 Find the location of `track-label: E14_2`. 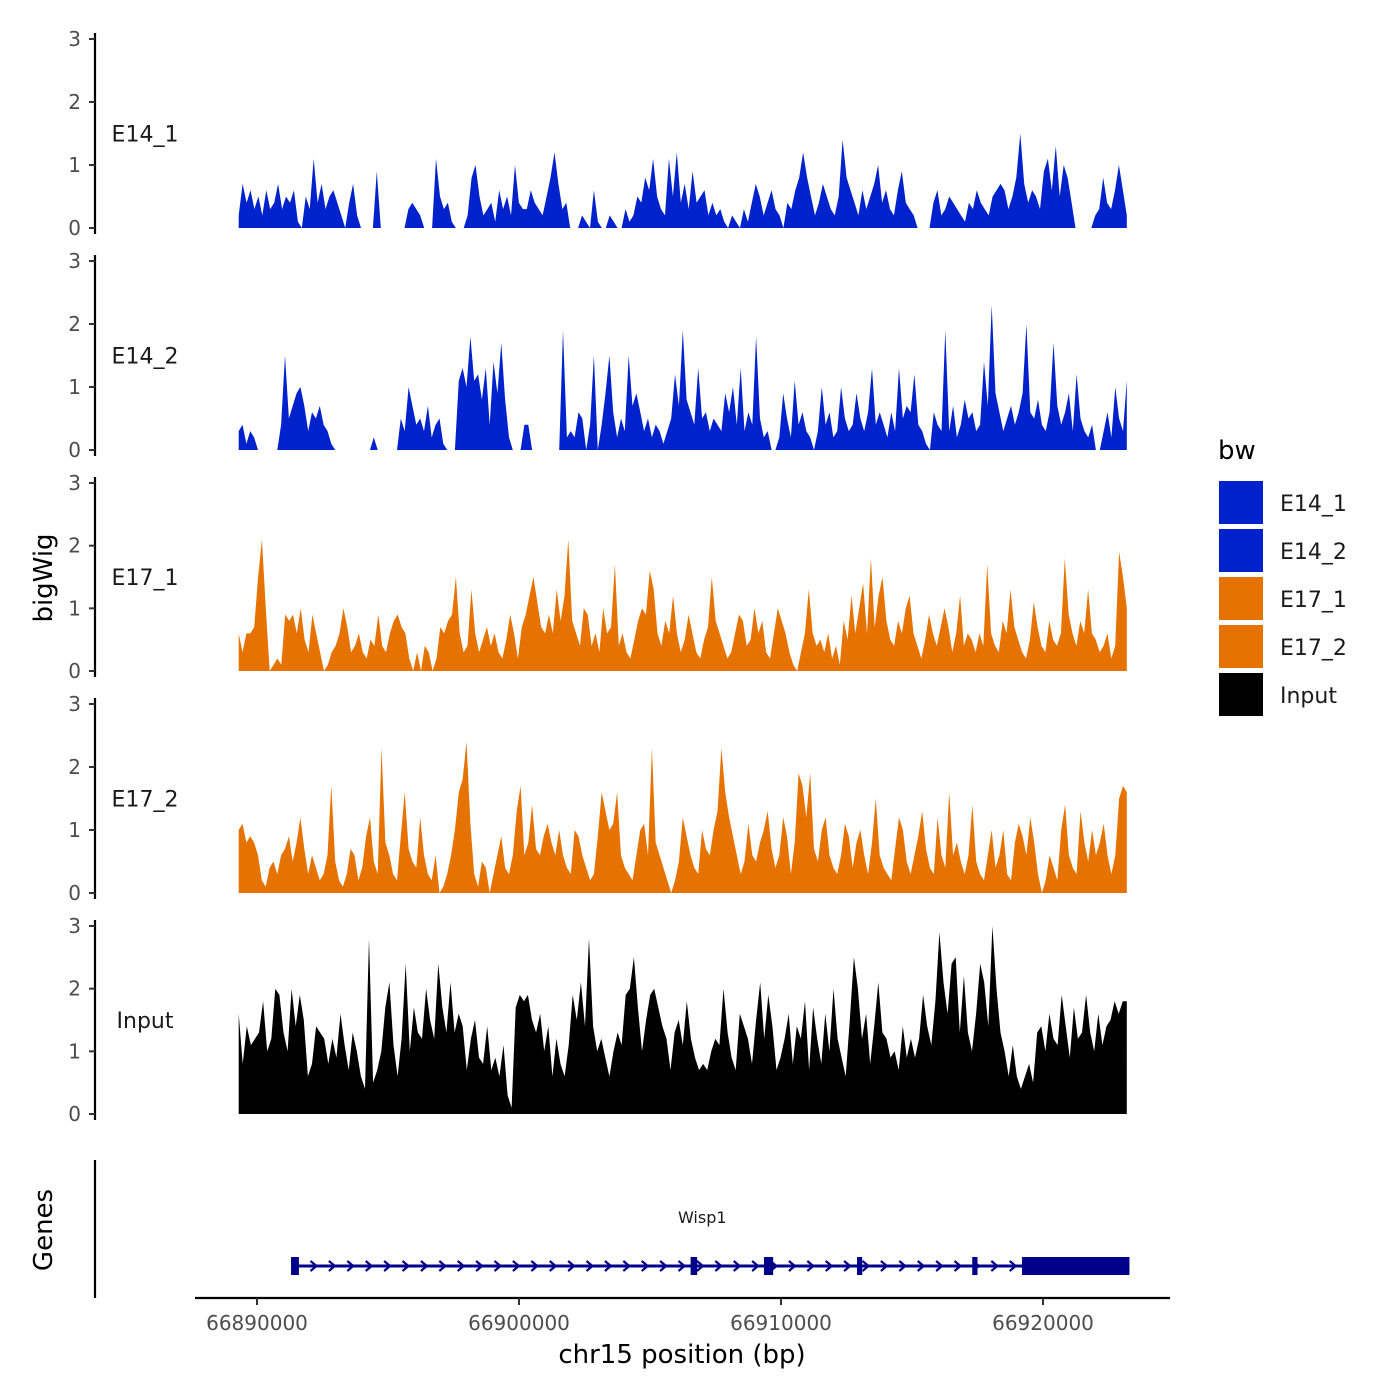

track-label: E14_2 is located at coordinates (145, 357).